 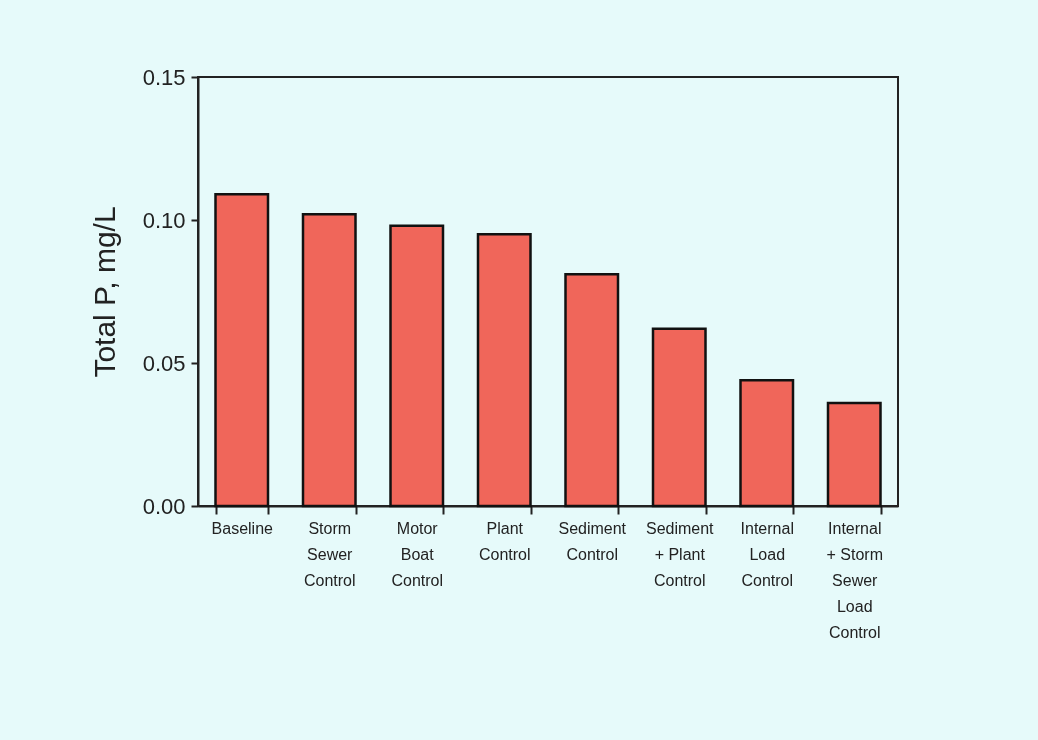 I want to click on x-tick-label: Baseline, so click(x=242, y=528).